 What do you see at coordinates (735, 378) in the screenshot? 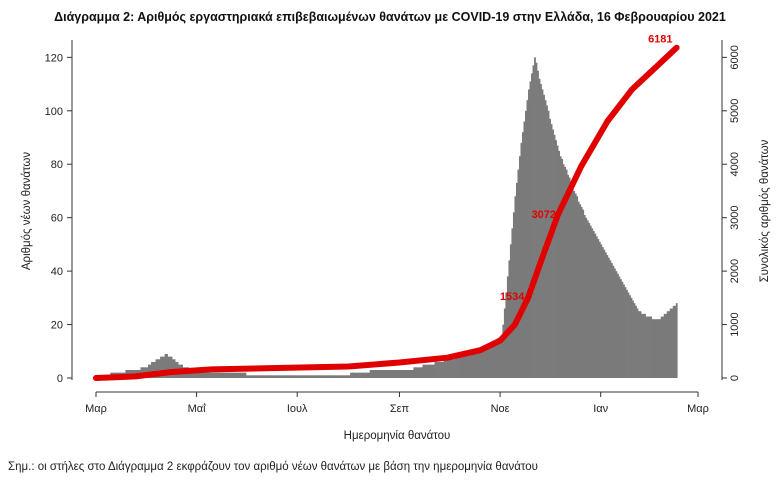
I see `y2-tick-label: 0` at bounding box center [735, 378].